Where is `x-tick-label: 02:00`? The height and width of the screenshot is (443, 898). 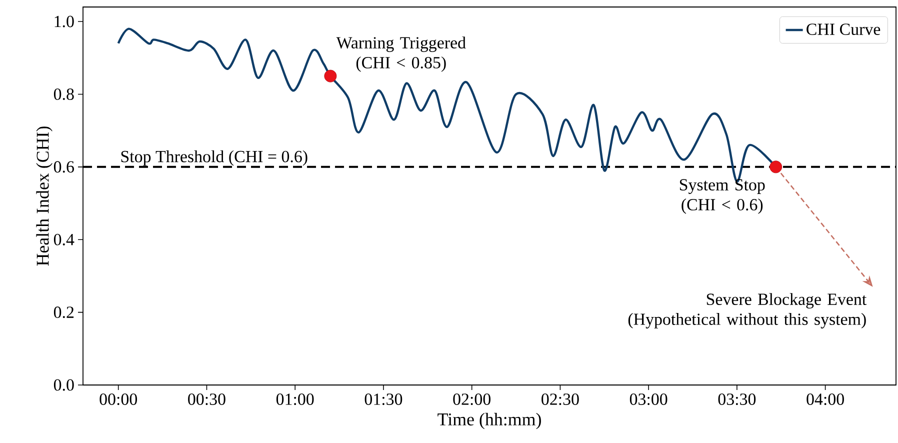
x-tick-label: 02:00 is located at coordinates (471, 400).